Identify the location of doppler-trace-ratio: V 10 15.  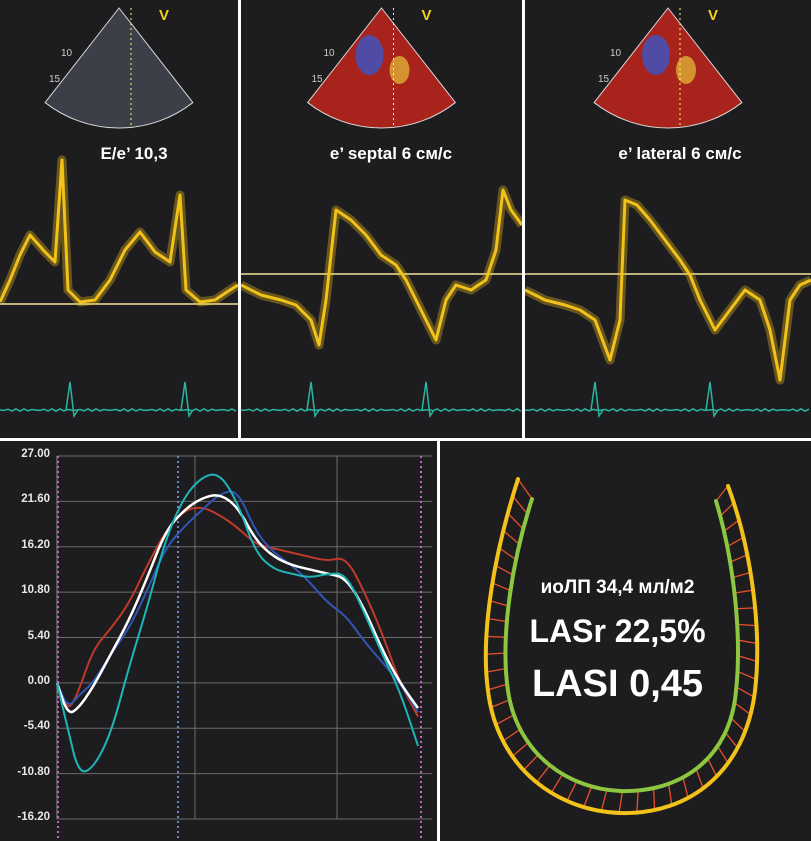
(119, 213).